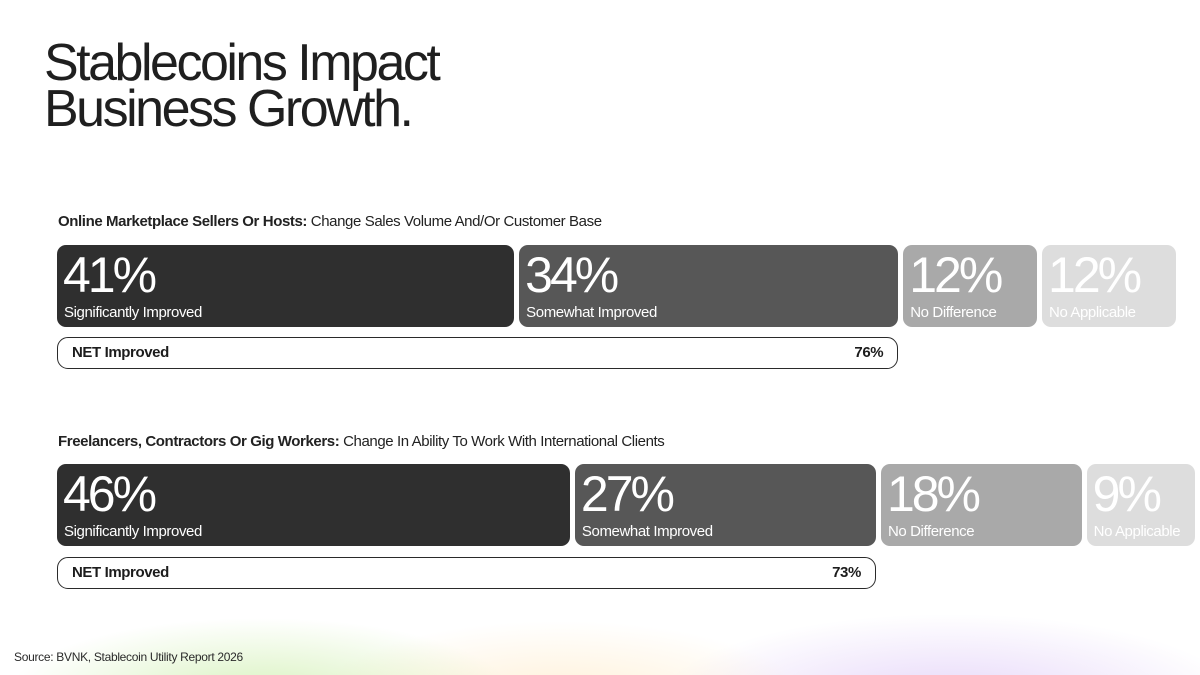  Describe the element at coordinates (229, 109) in the screenshot. I see `page-title-line-2: Business Growth.` at that location.